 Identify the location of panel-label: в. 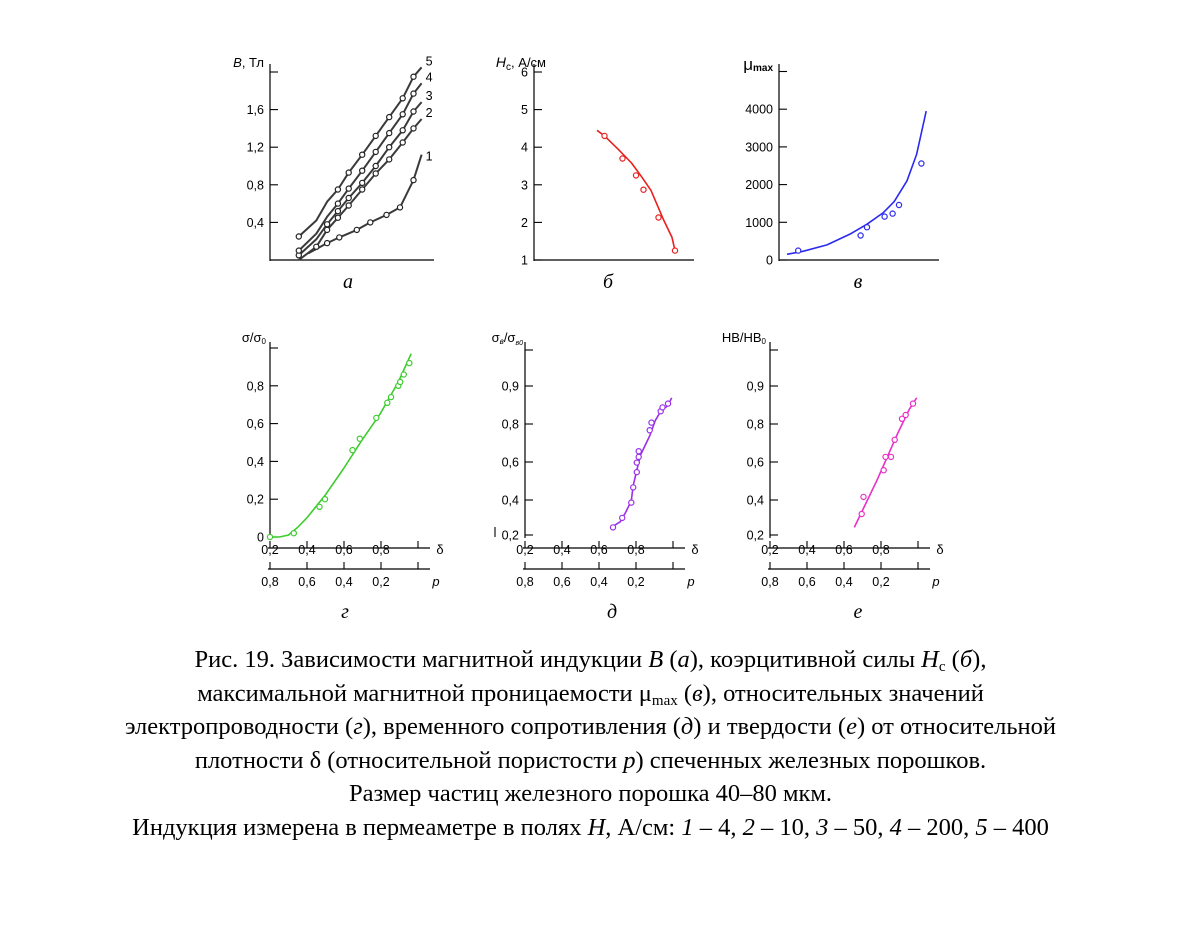
(858, 282).